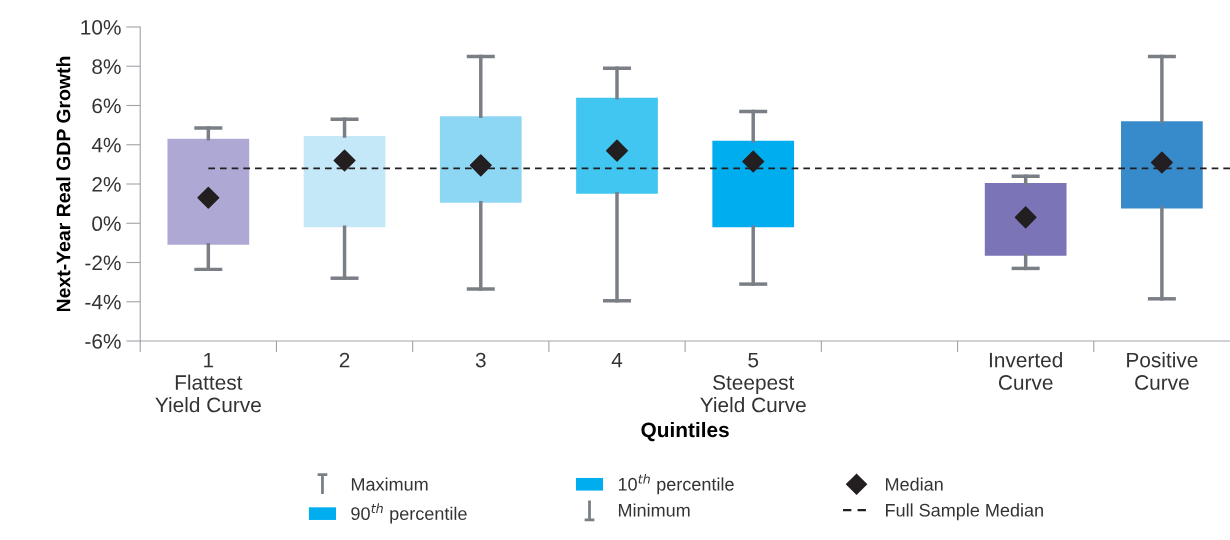  Describe the element at coordinates (753, 382) in the screenshot. I see `x-tick-label: 5 Steepest Yield Curve` at that location.